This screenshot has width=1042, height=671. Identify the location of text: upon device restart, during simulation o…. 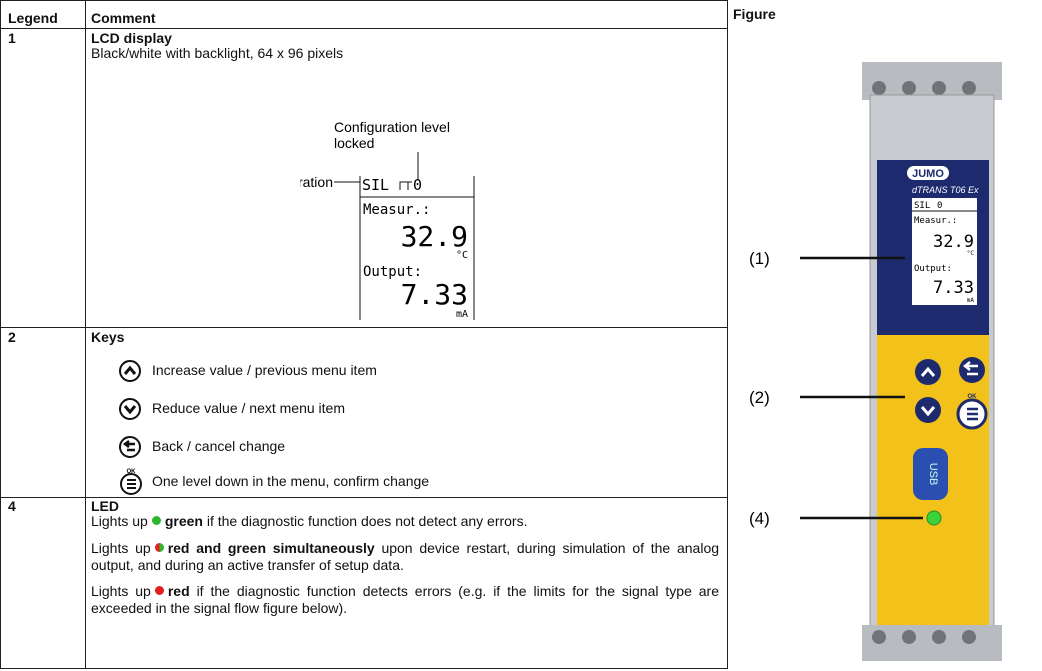
(405, 556).